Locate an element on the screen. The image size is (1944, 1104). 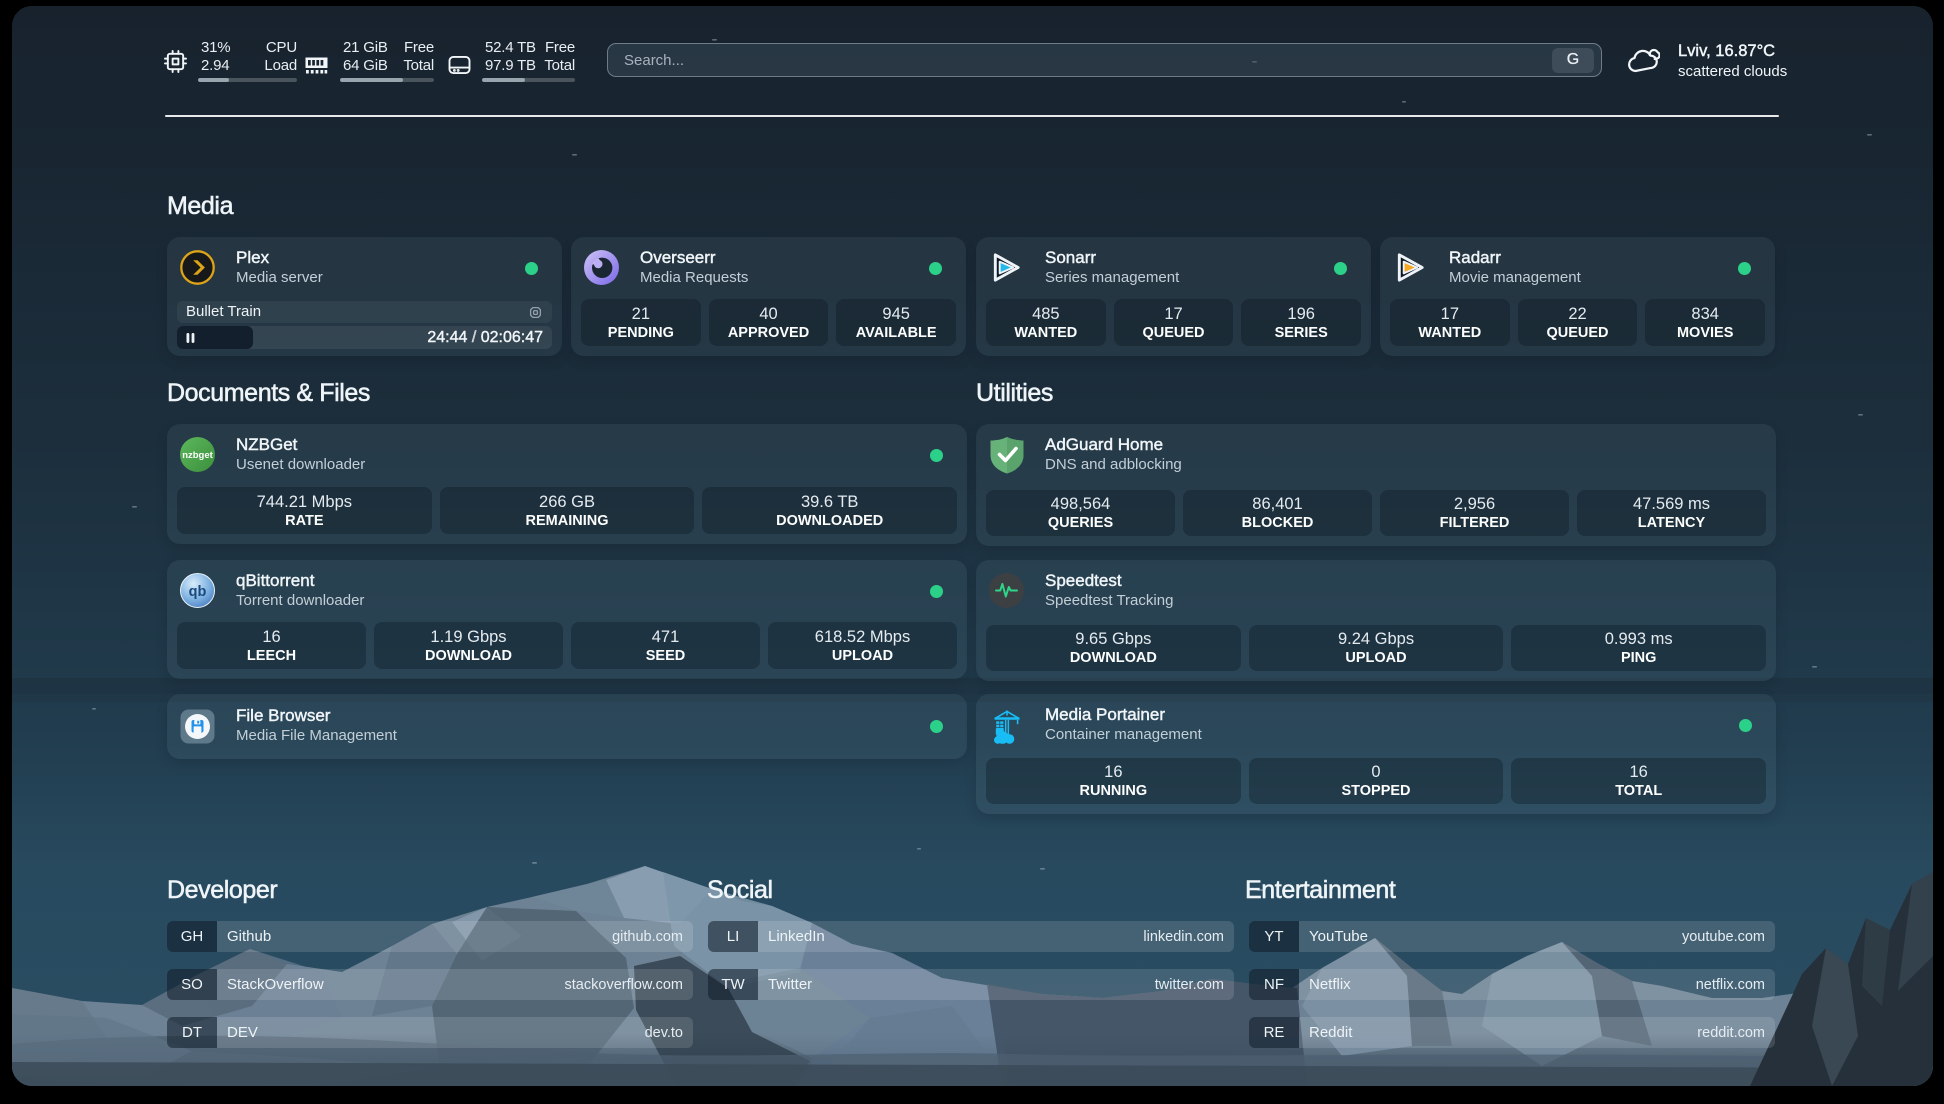
svg-text: nzbget is located at coordinates (197, 455).